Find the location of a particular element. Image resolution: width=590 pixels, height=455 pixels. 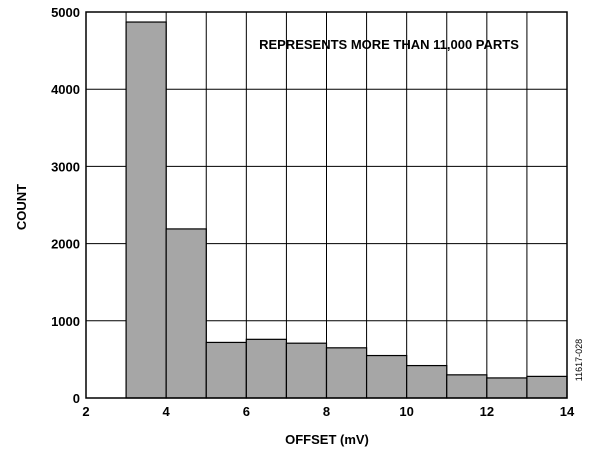

y-tick-label: 1000 is located at coordinates (65, 321).